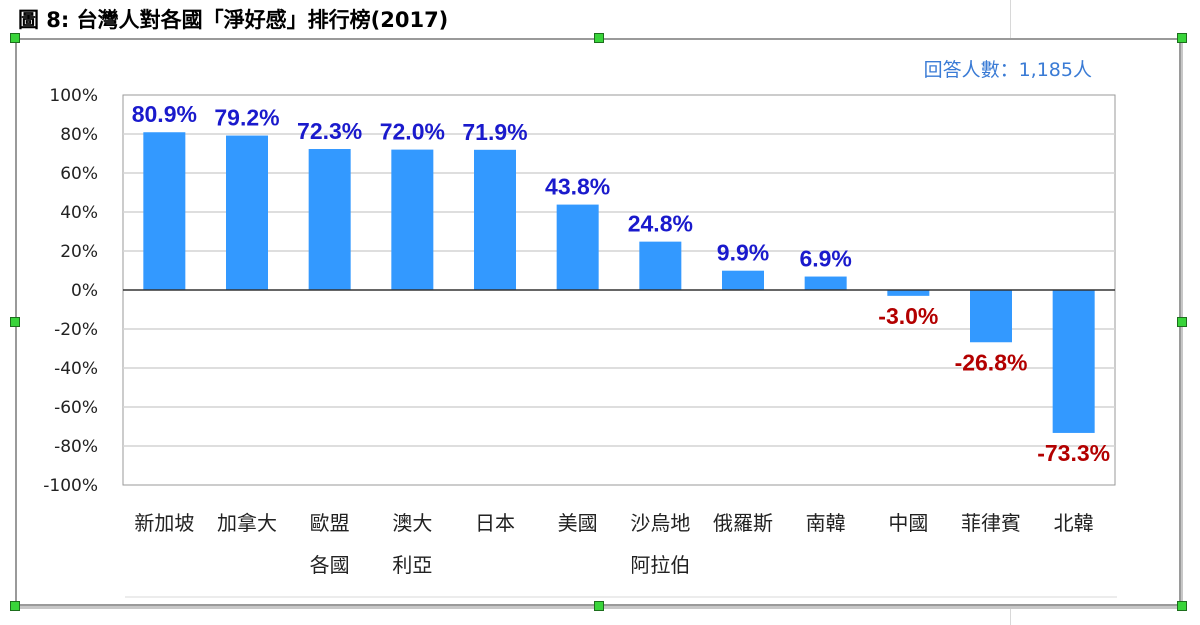  Describe the element at coordinates (991, 362) in the screenshot. I see `data-label: -26.8%` at that location.